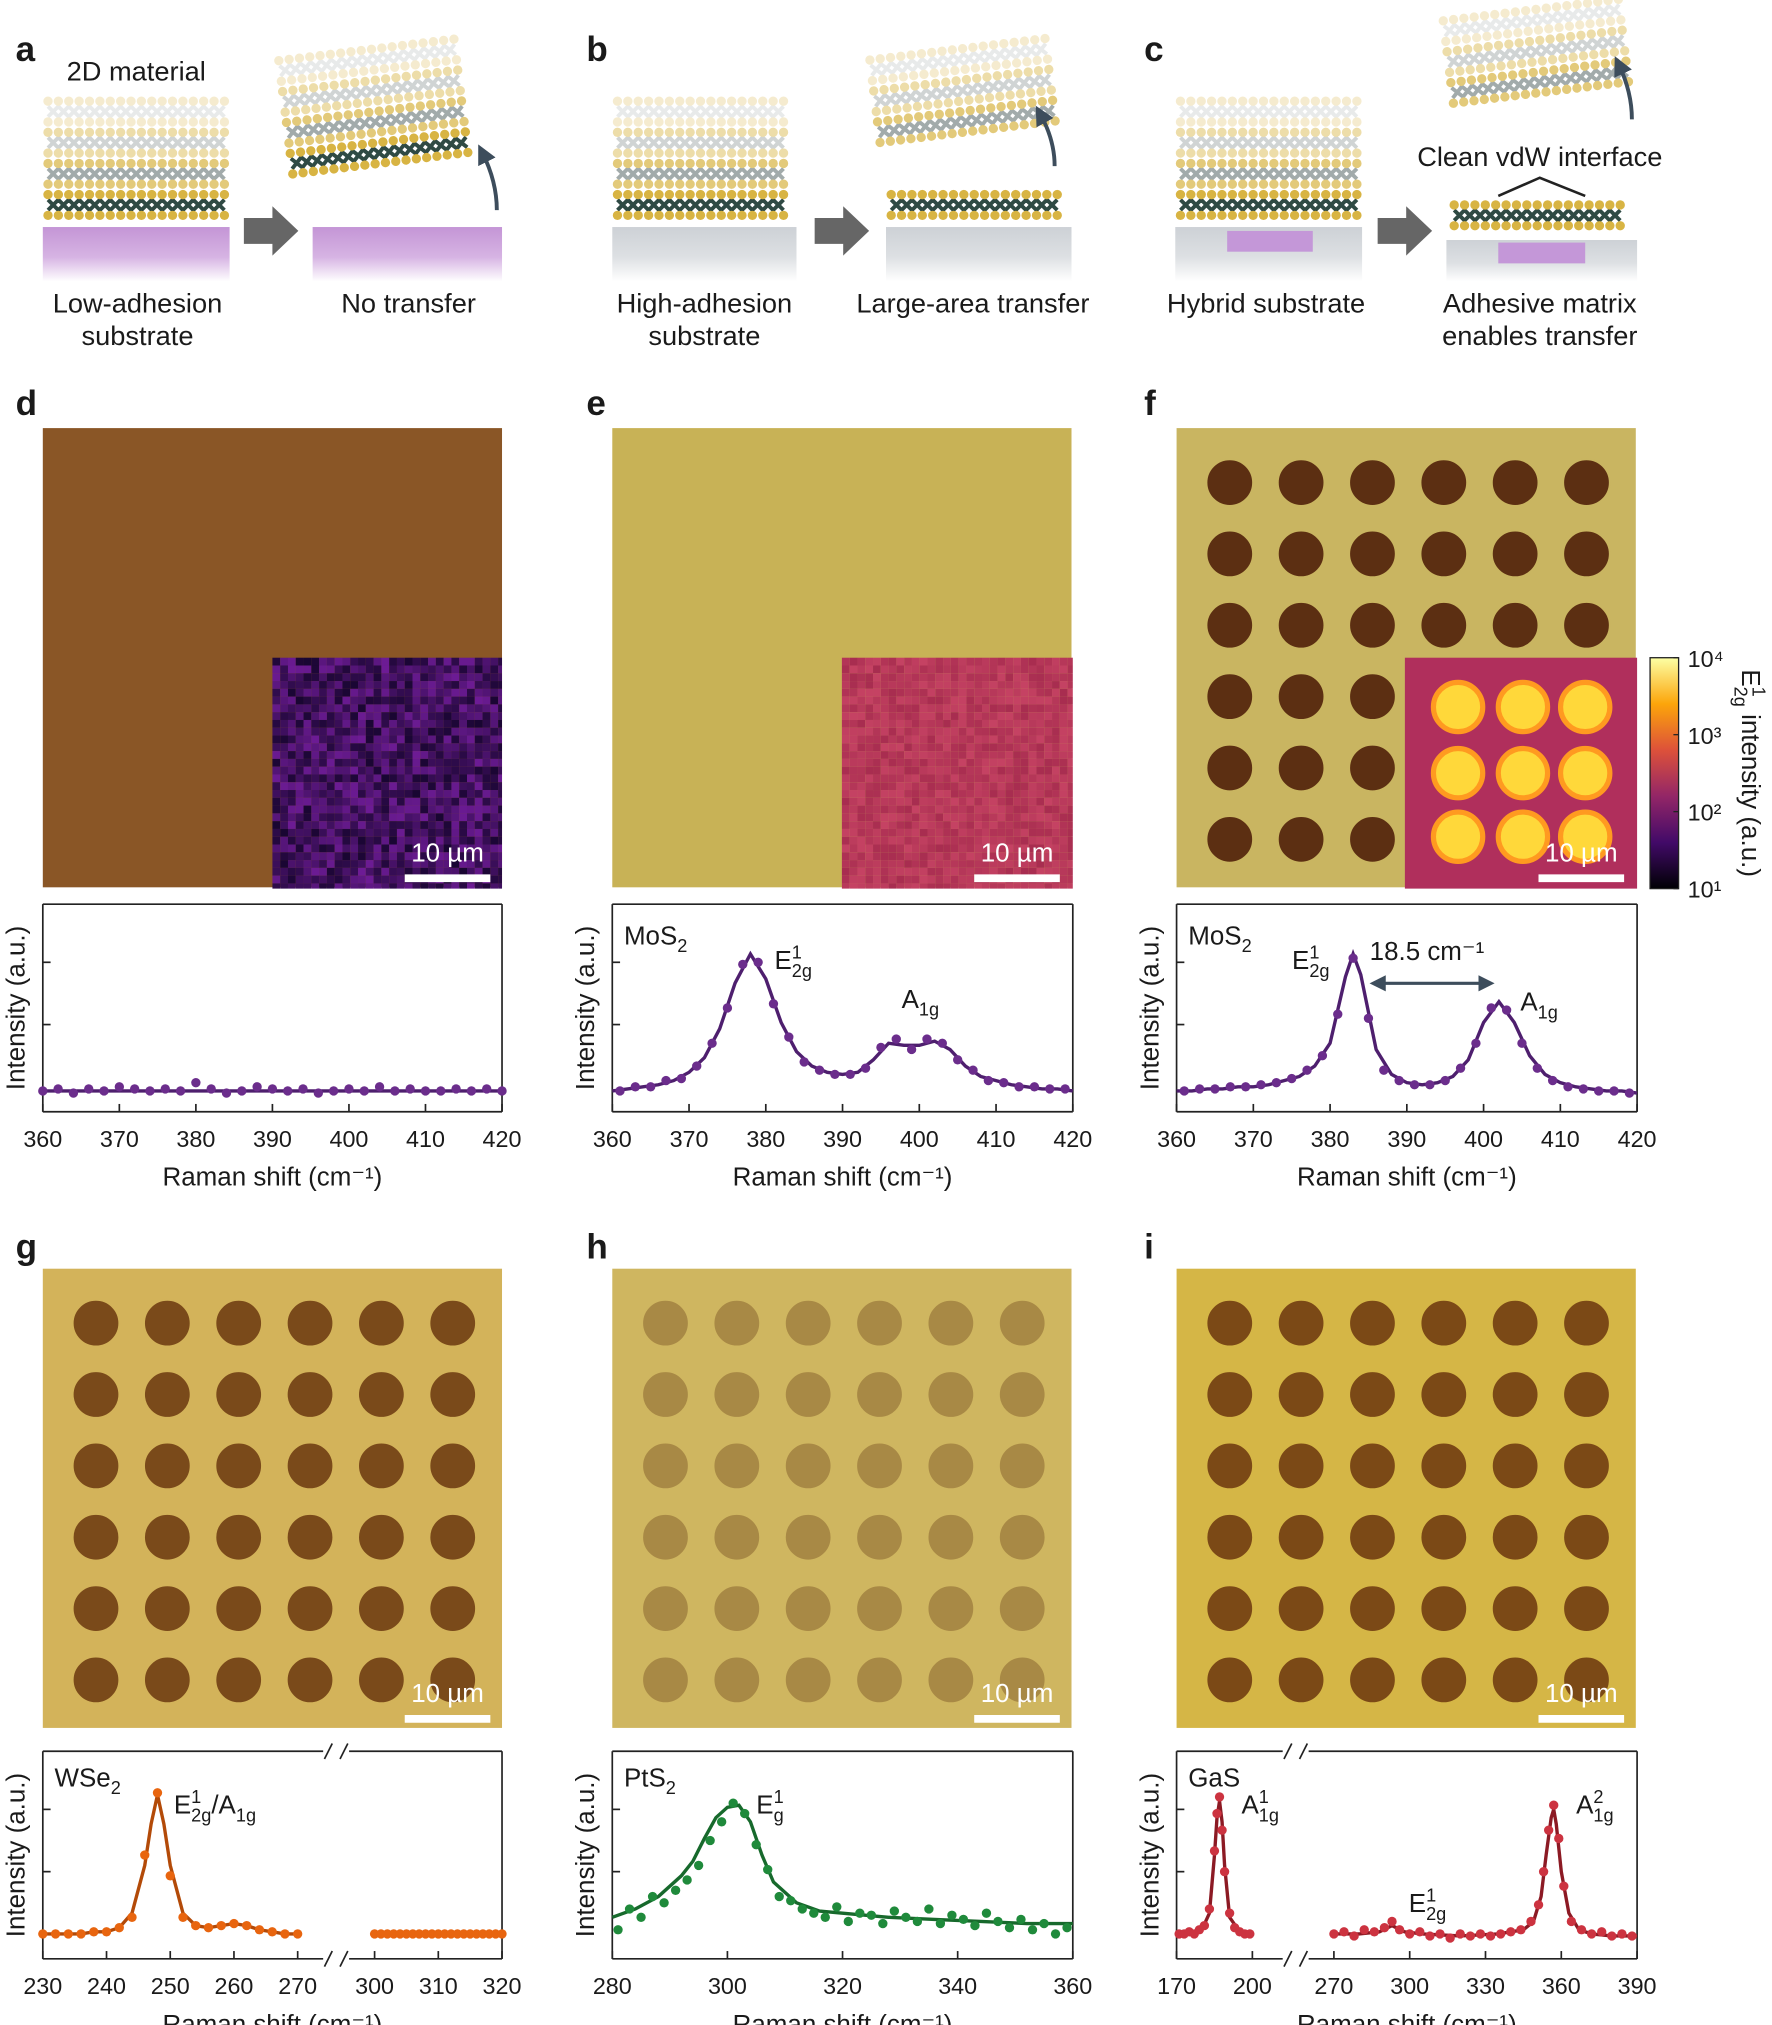  I want to click on x-tick-label: 370, so click(689, 1139).